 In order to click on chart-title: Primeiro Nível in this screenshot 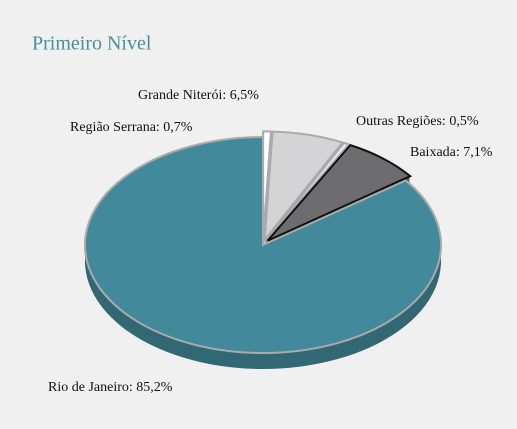, I will do `click(92, 44)`.